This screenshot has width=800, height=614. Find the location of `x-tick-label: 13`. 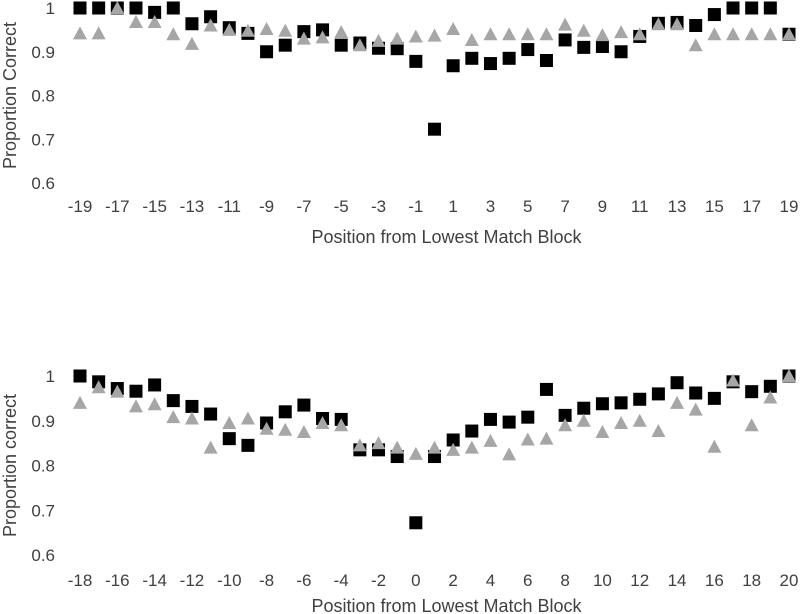

x-tick-label: 13 is located at coordinates (677, 206).